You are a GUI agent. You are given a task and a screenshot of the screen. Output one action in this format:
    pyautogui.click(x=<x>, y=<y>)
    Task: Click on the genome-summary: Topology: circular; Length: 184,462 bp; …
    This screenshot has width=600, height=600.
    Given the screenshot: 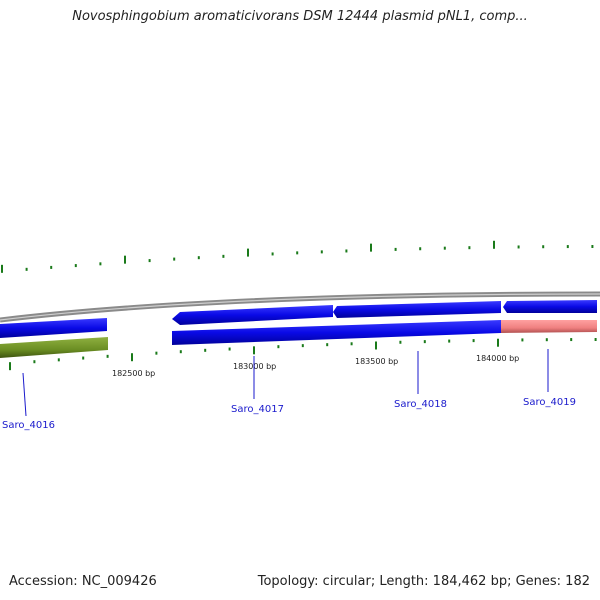 What is the action you would take?
    pyautogui.click(x=423, y=581)
    